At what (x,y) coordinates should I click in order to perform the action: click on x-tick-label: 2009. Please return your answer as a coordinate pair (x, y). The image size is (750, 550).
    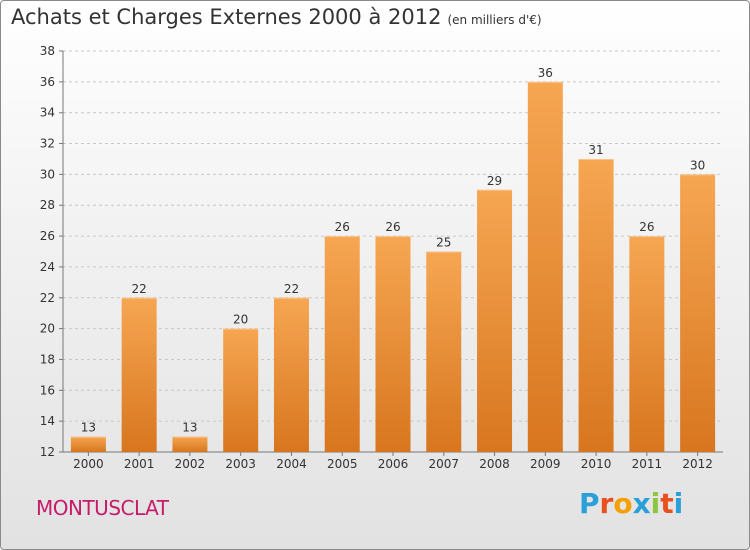
    Looking at the image, I should click on (545, 464).